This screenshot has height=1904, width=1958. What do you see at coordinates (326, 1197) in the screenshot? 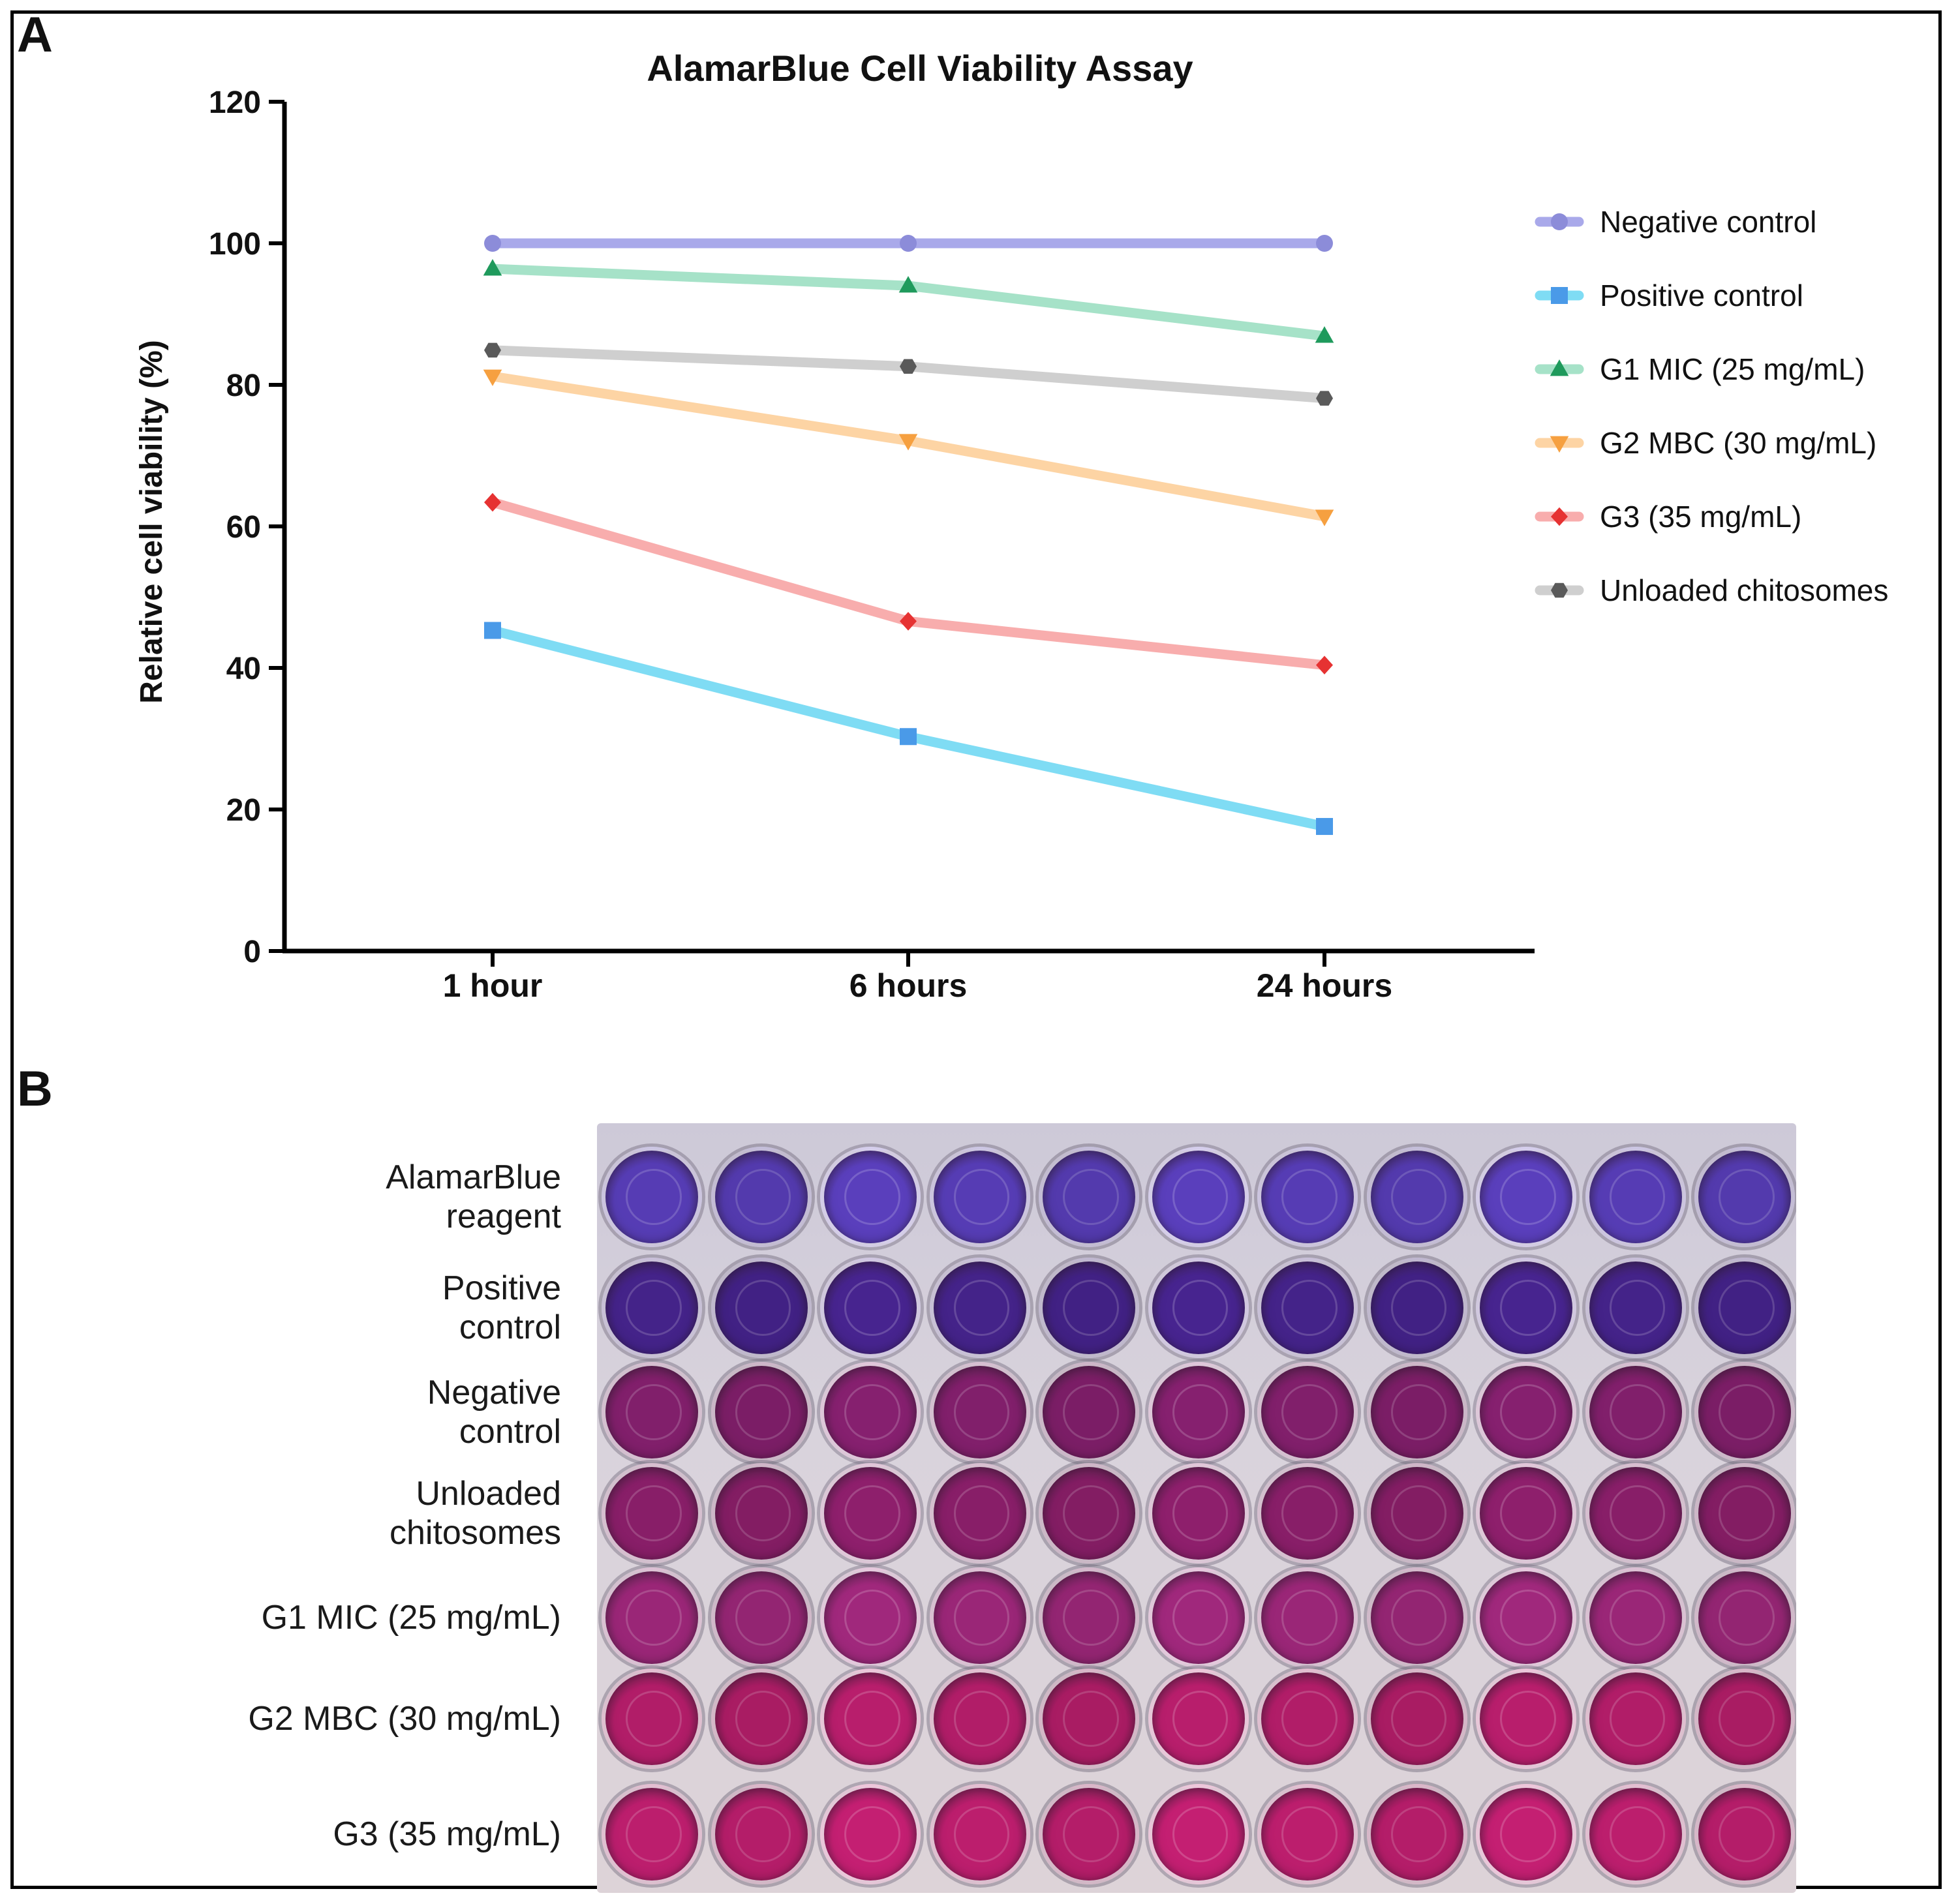
I see `plate-row-label: AlamarBlue reagent` at bounding box center [326, 1197].